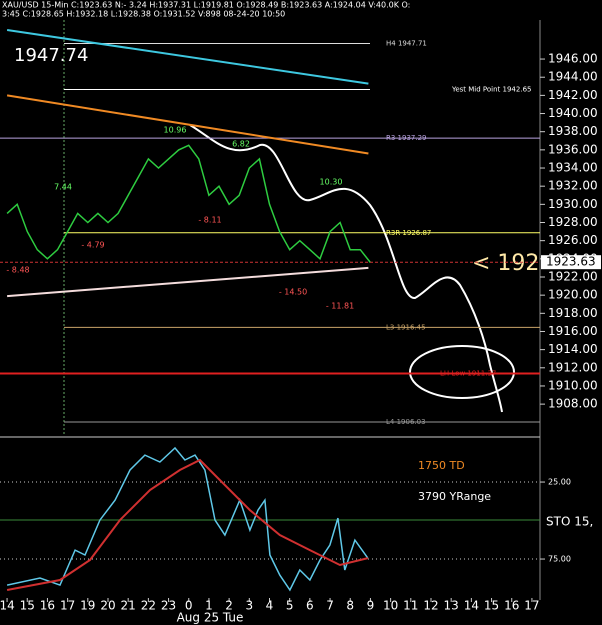 This screenshot has width=602, height=625. What do you see at coordinates (330, 606) in the screenshot?
I see `x-tick-label: 7` at bounding box center [330, 606].